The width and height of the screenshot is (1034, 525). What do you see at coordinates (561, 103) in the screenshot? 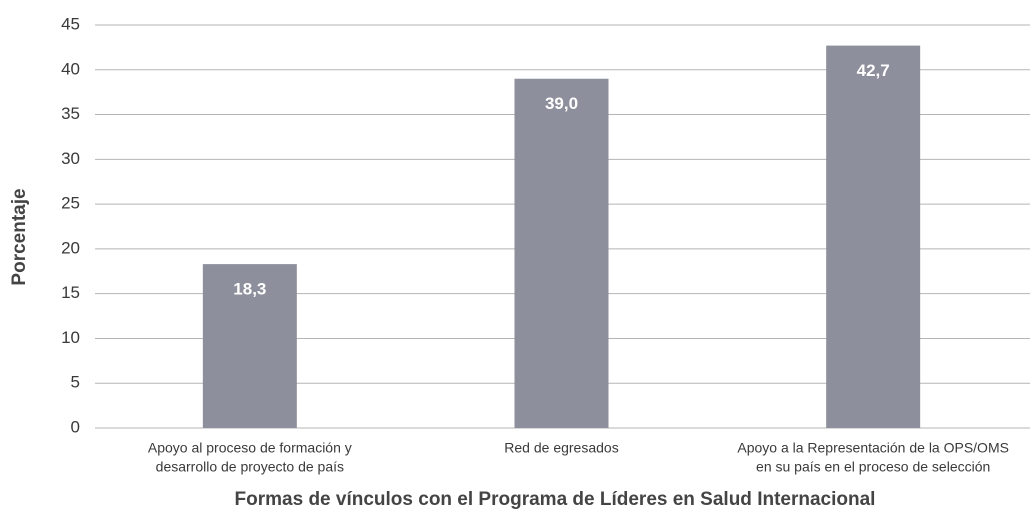
I see `value-label: 39,0` at bounding box center [561, 103].